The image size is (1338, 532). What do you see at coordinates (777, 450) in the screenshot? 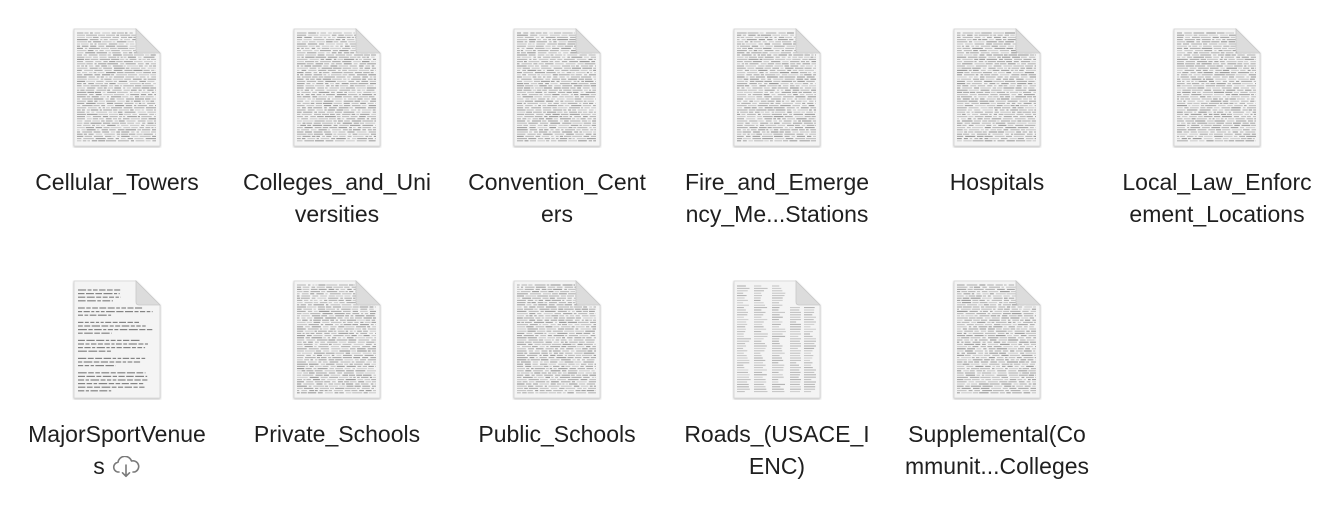
I see `file-name: Roads_(USACE_I ENC)` at bounding box center [777, 450].